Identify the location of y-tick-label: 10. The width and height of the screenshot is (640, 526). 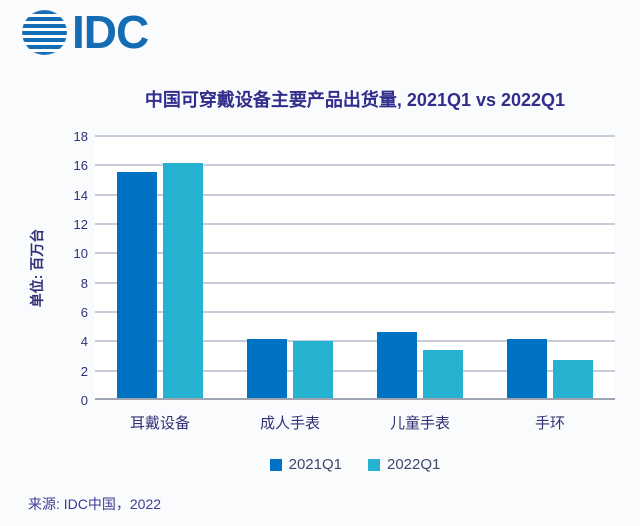
(80, 254).